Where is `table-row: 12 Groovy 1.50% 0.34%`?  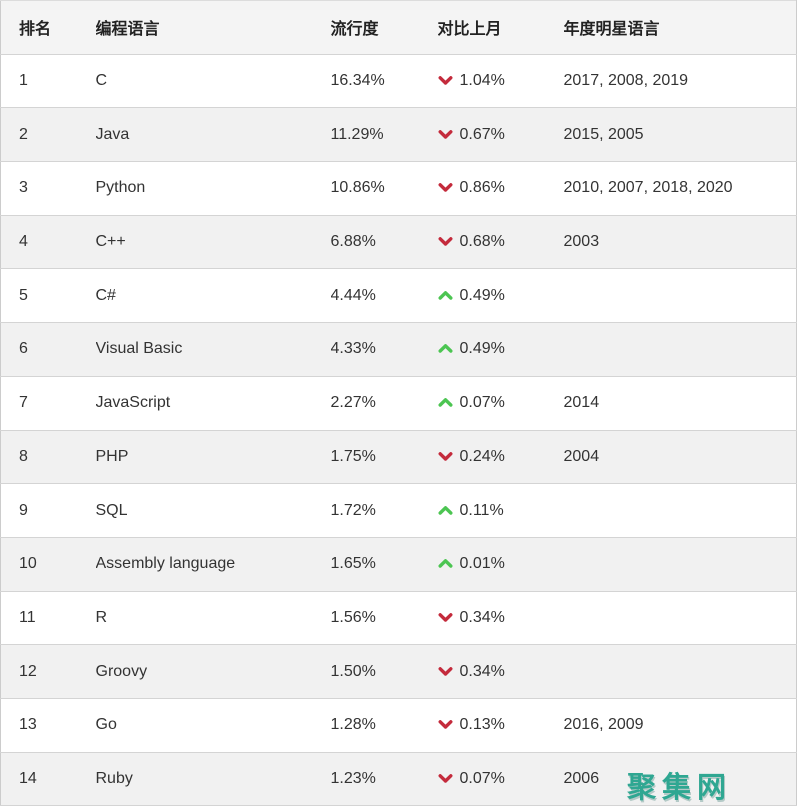 table-row: 12 Groovy 1.50% 0.34% is located at coordinates (398, 671).